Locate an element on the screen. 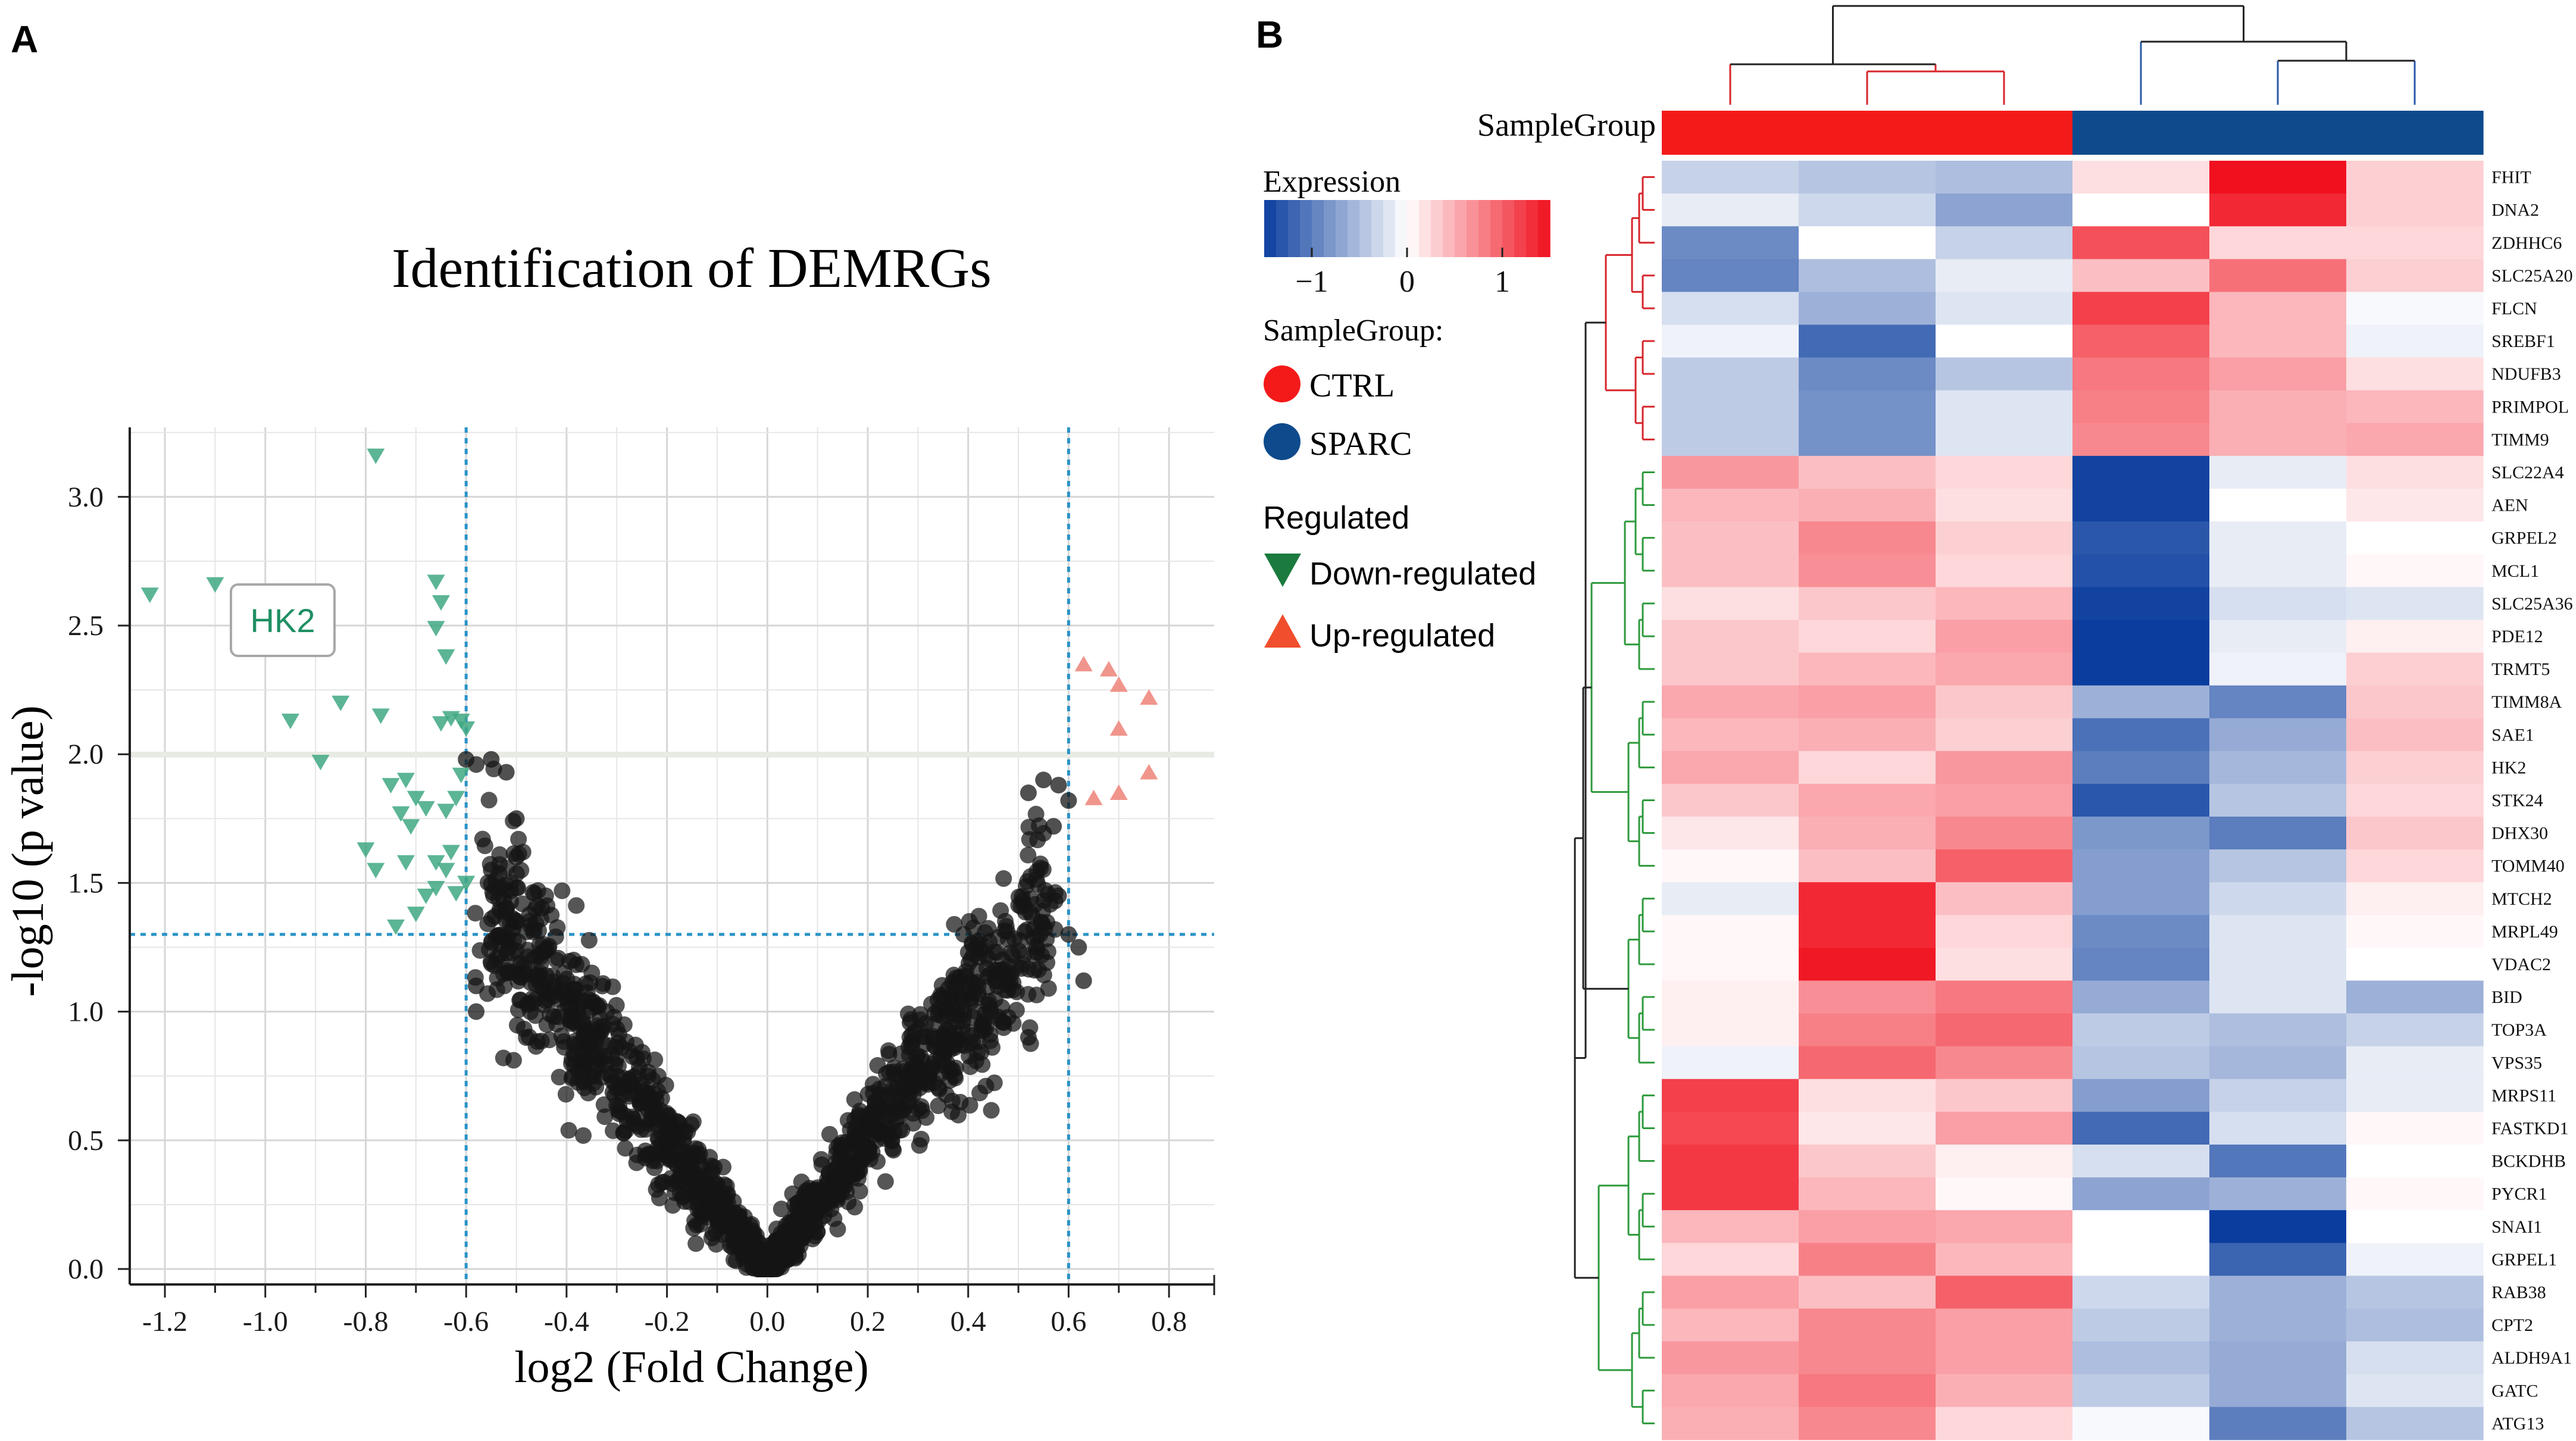 The width and height of the screenshot is (2576, 1441). down-regulated-label: Down-regulated is located at coordinates (1422, 574).